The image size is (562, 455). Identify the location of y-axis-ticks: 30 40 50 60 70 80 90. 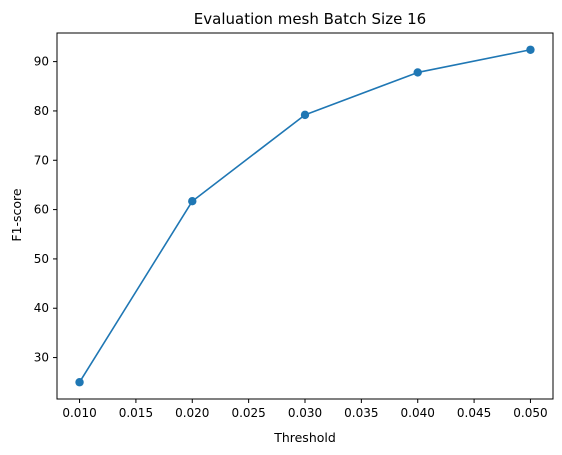
(45, 210).